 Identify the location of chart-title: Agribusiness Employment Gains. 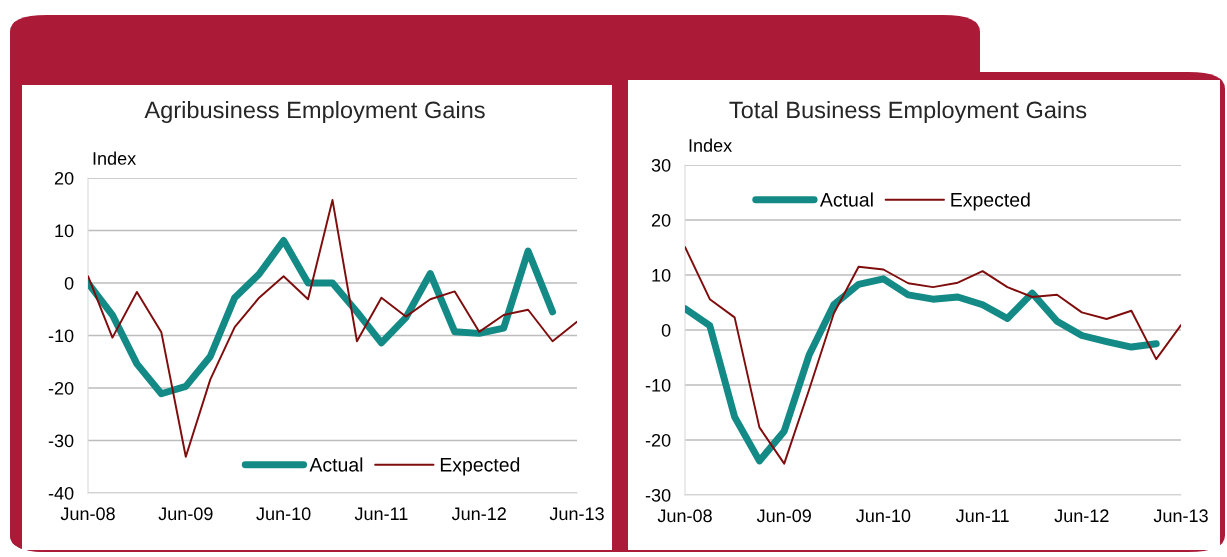
(314, 112).